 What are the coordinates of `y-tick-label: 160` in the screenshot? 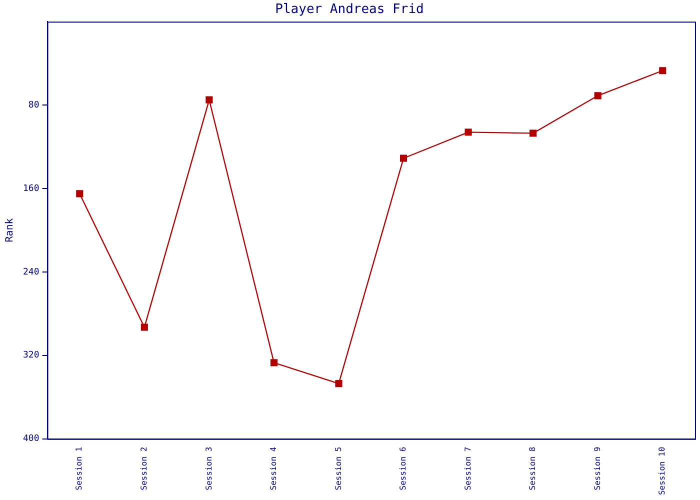 It's located at (31, 189).